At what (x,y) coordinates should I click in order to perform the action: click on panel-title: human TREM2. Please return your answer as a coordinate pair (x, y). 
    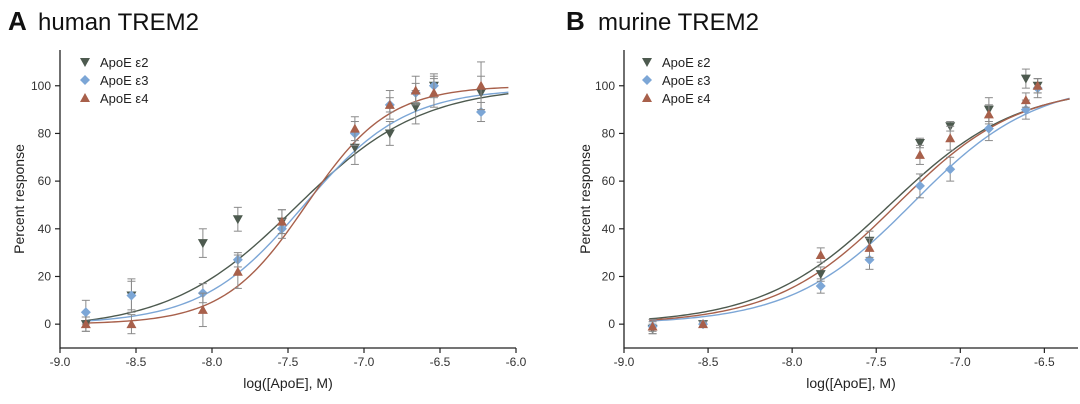
    Looking at the image, I should click on (118, 22).